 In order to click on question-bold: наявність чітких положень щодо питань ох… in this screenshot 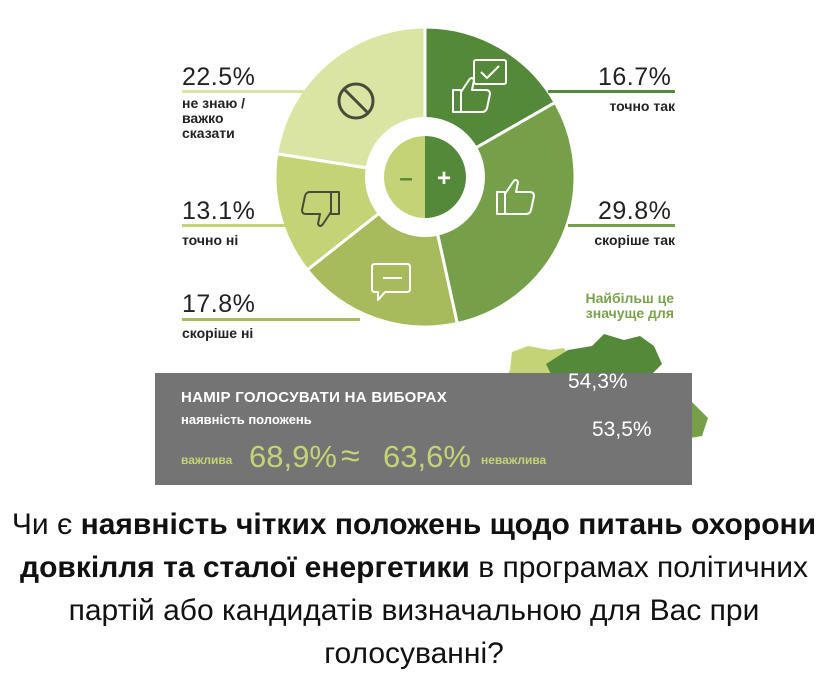, I will do `click(418, 546)`.